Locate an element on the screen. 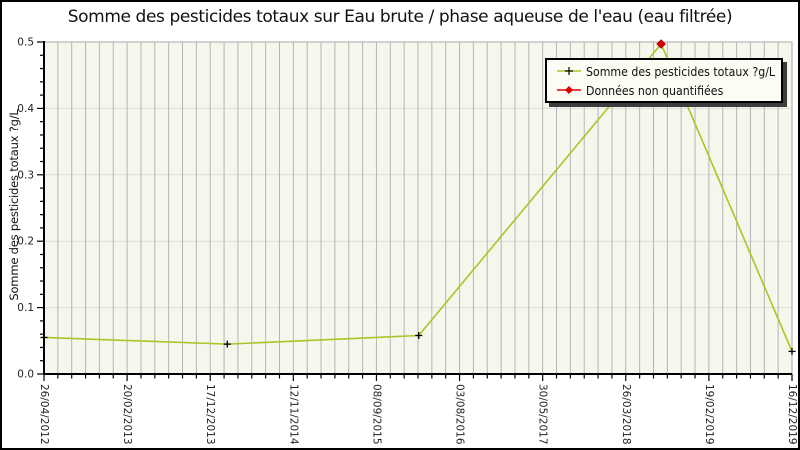  legend-item-series: Somme des pesticides totaux ?g/L is located at coordinates (668, 71).